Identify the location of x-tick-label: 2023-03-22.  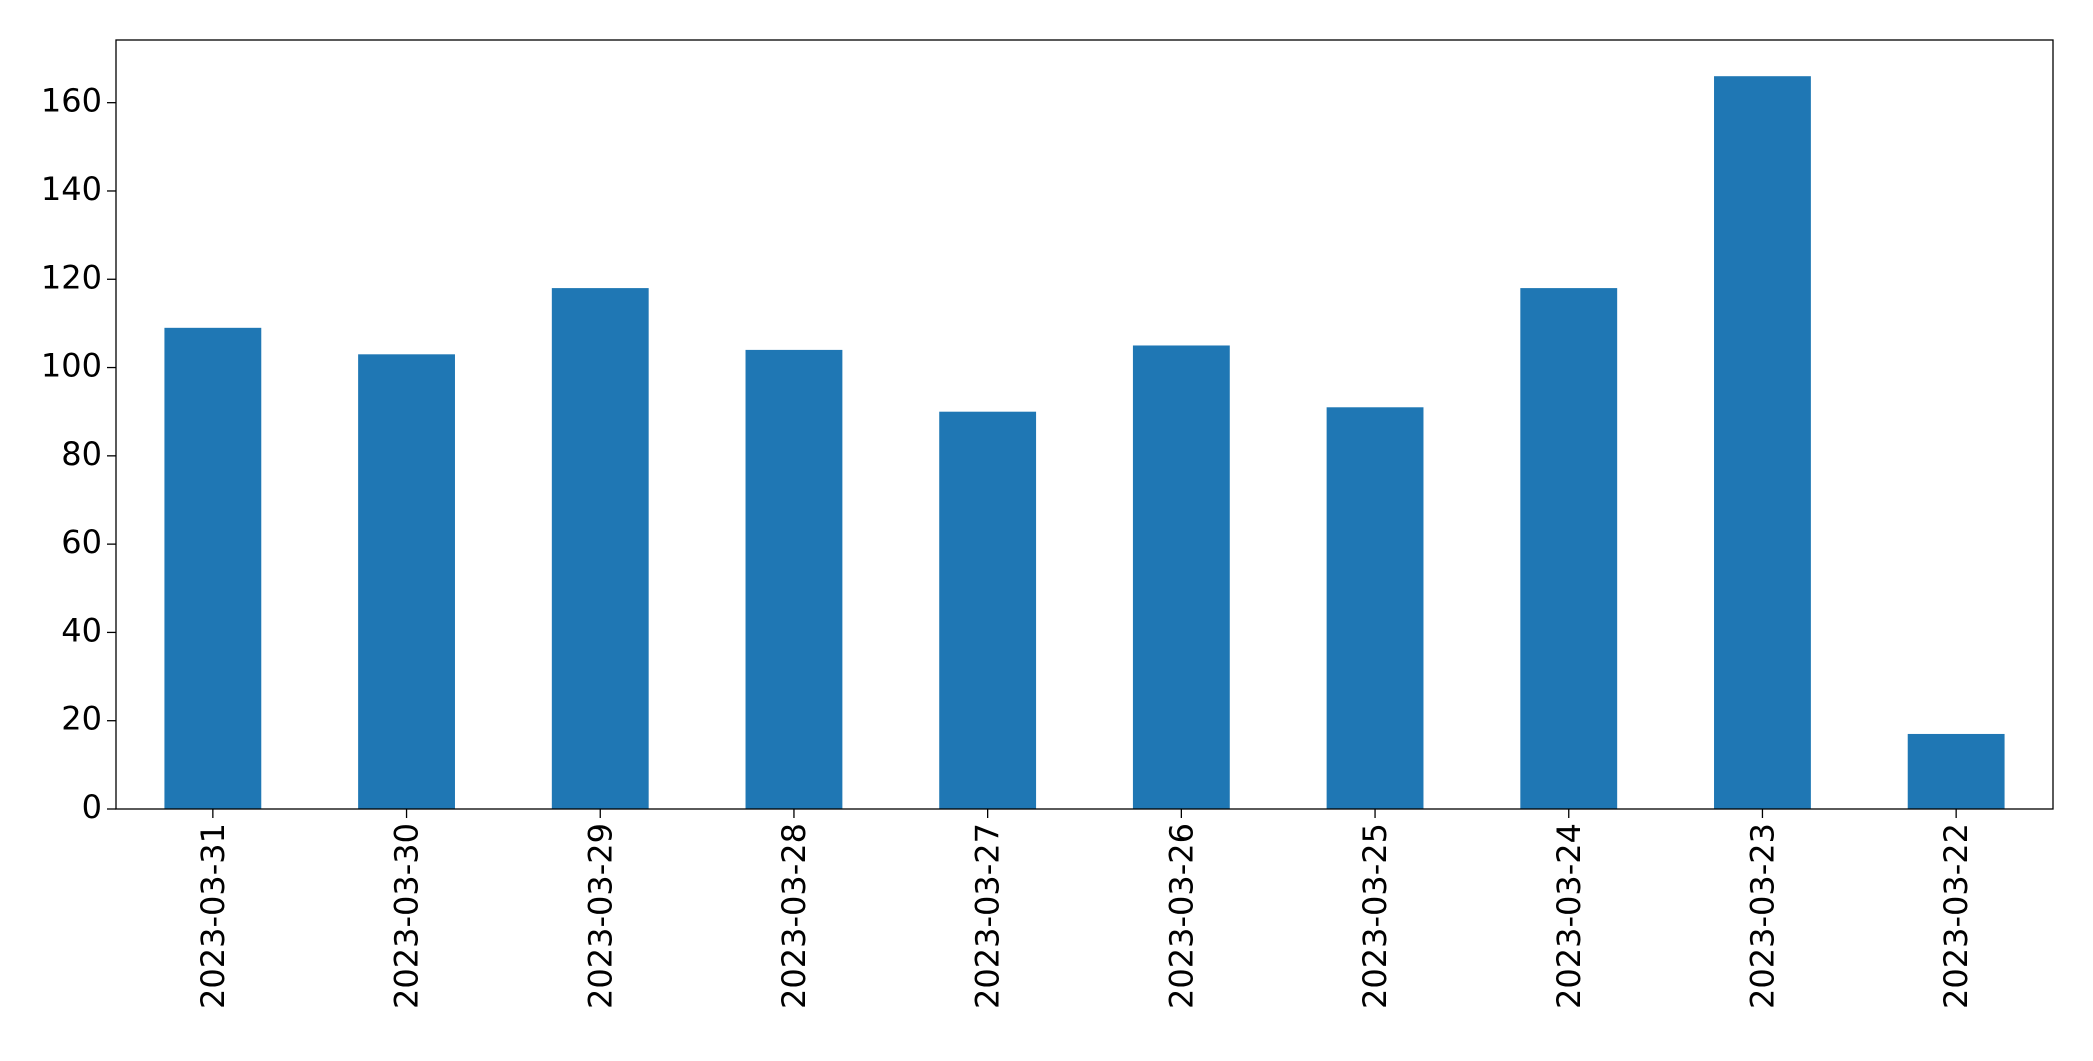
(1956, 916).